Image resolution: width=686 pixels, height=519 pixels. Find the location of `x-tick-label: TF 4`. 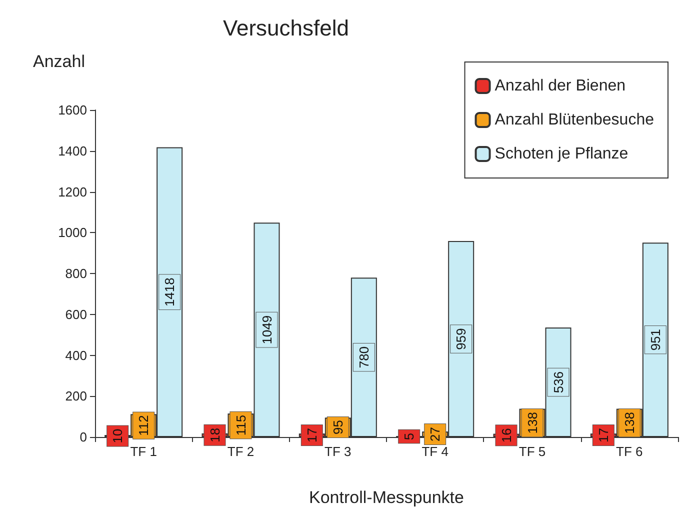

x-tick-label: TF 4 is located at coordinates (435, 451).